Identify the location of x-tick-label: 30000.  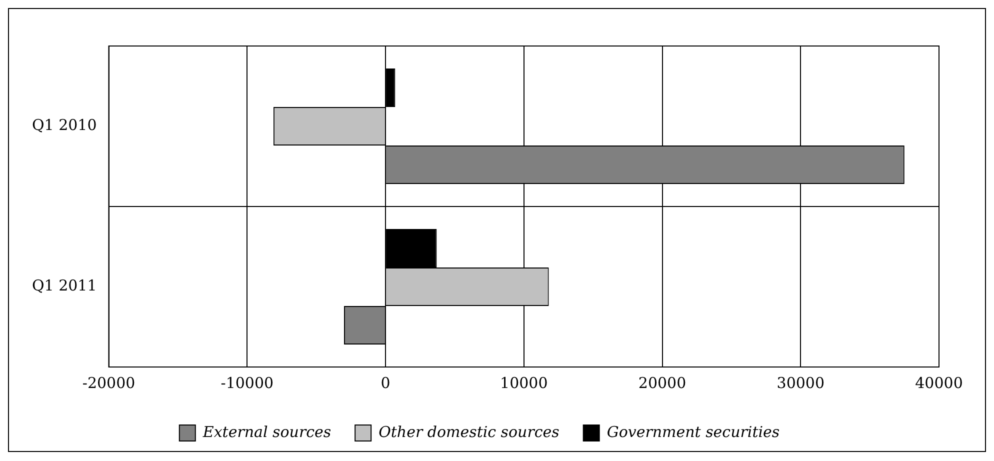
(800, 383).